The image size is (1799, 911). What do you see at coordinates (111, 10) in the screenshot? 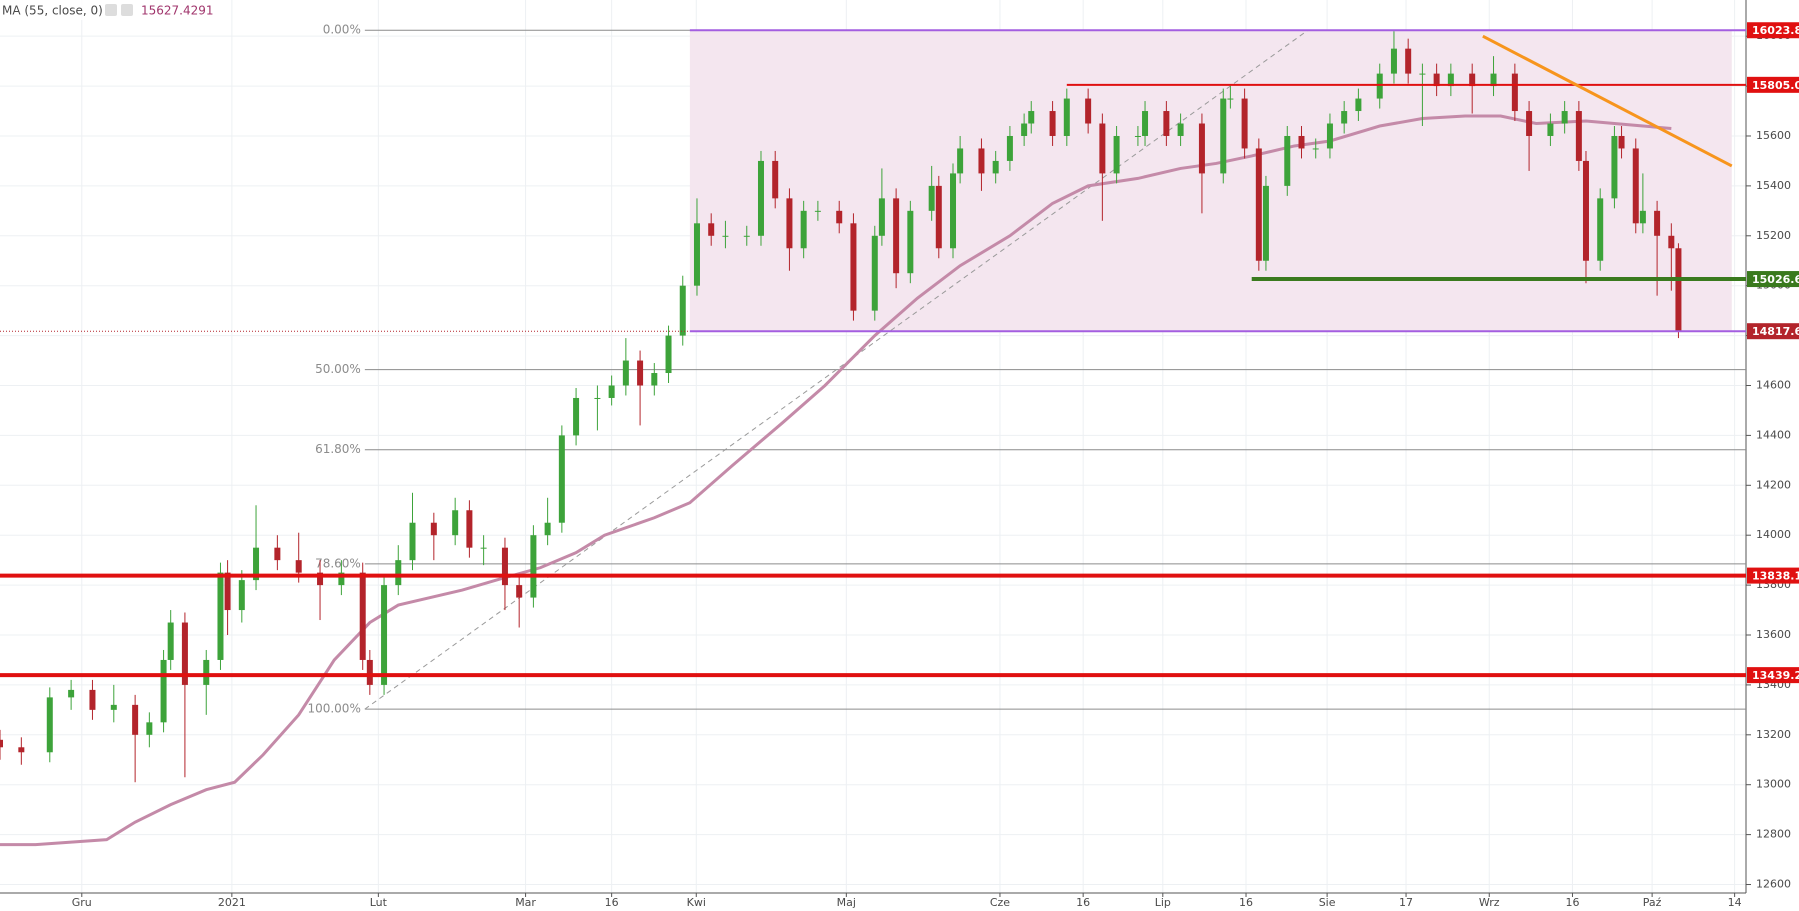
I see `settings-icon` at bounding box center [111, 10].